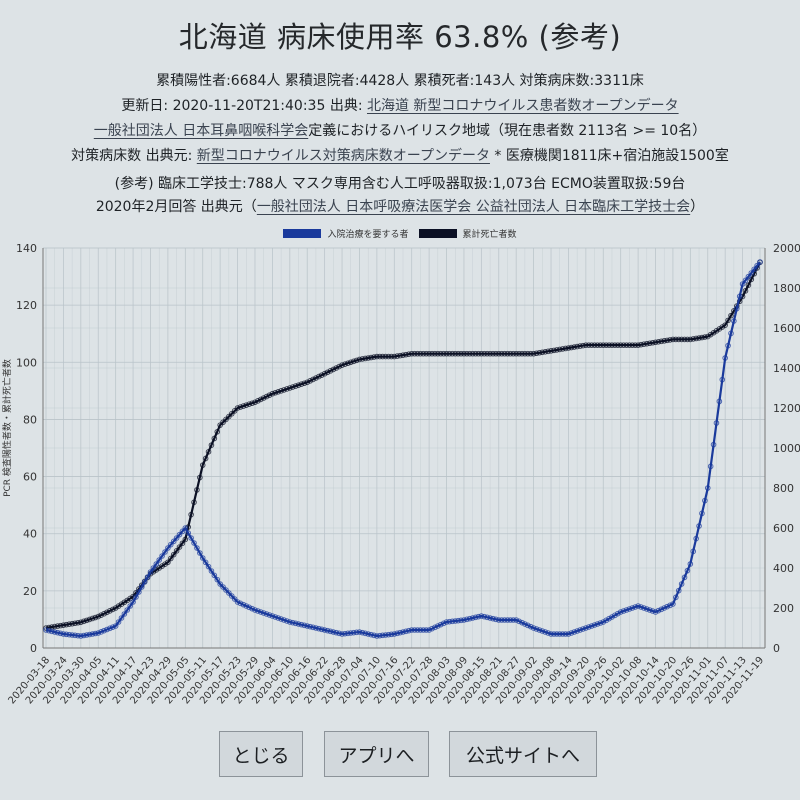 This screenshot has height=800, width=800. I want to click on app-button: アプリへ, so click(376, 754).